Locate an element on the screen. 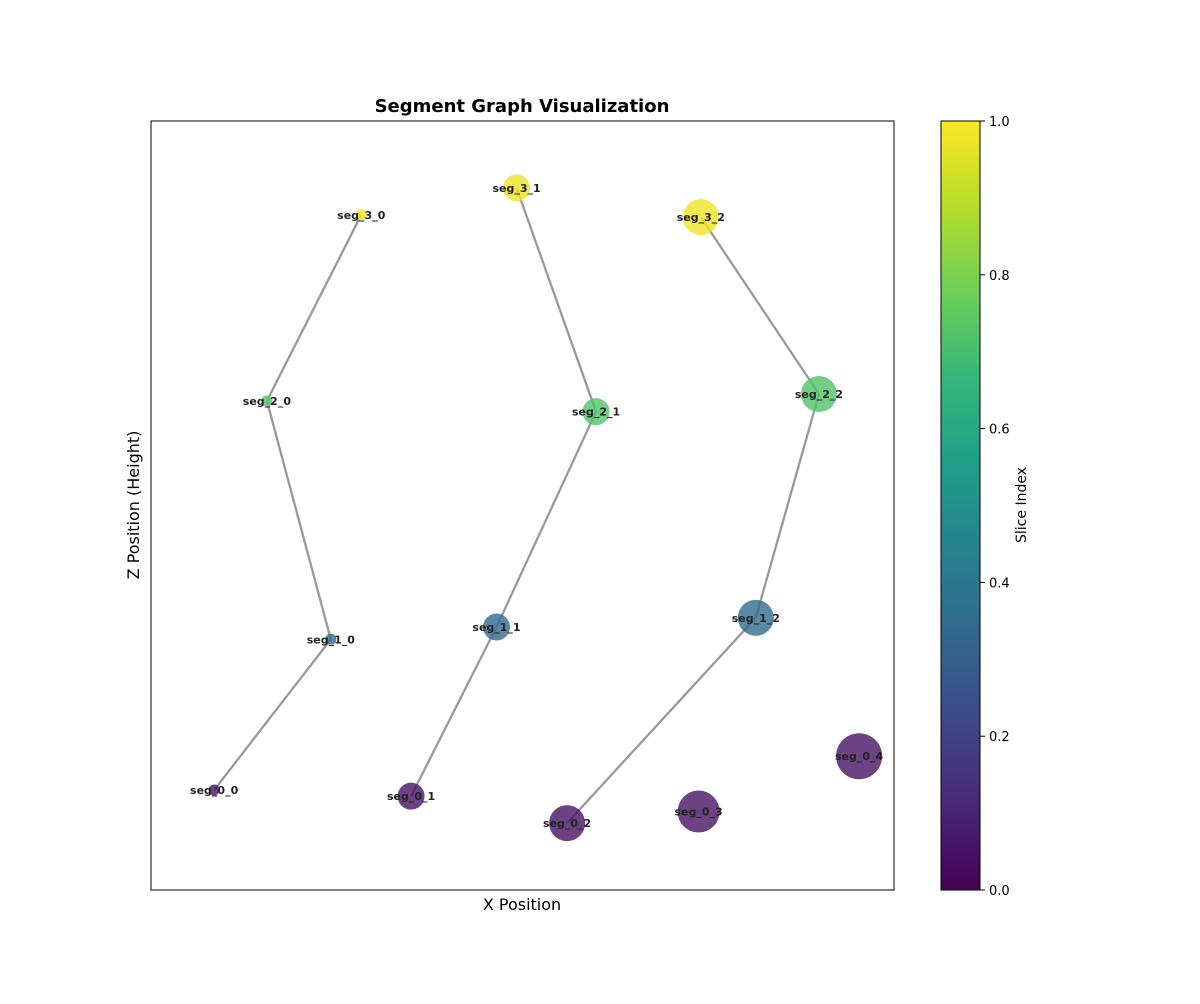 The image size is (1200, 1004). node-label-seg_0_2: seg_0_2 is located at coordinates (567, 823).